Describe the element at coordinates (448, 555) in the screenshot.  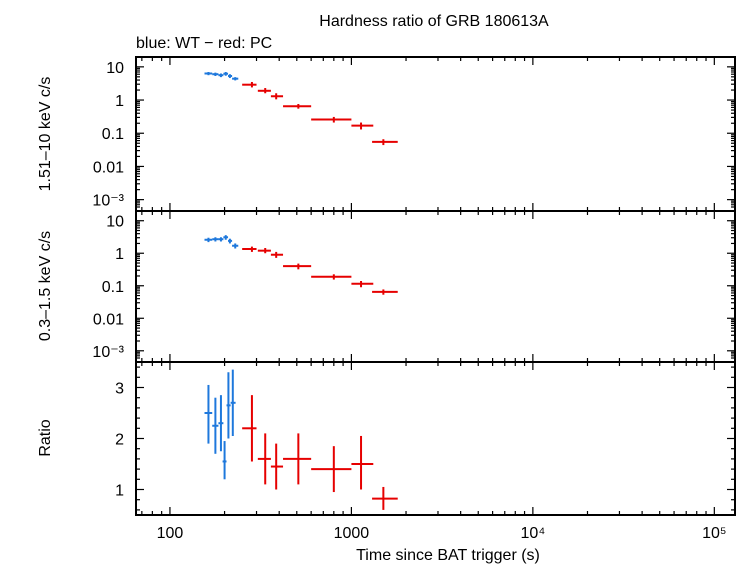
I see `x-axis-label: Time since BAT trigger (s)` at that location.